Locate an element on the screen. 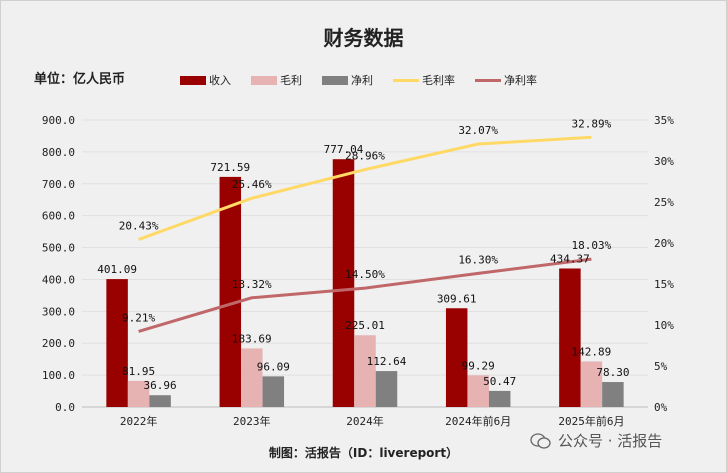  category-label: 2025年前6月 is located at coordinates (591, 421).